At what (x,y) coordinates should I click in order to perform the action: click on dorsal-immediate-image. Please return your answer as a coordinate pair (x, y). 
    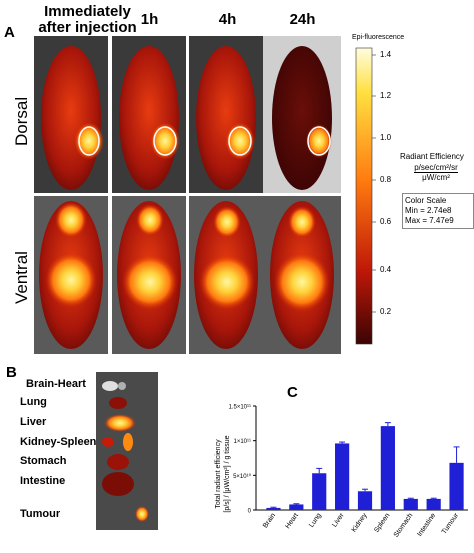
    Looking at the image, I should click on (71, 114).